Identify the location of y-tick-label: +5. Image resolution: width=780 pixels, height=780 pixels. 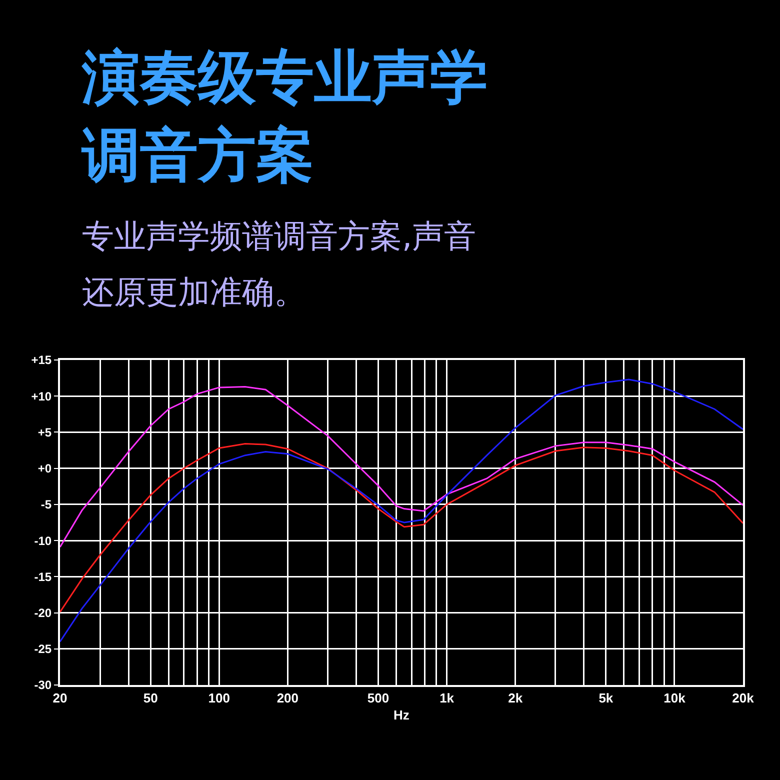
(45, 432).